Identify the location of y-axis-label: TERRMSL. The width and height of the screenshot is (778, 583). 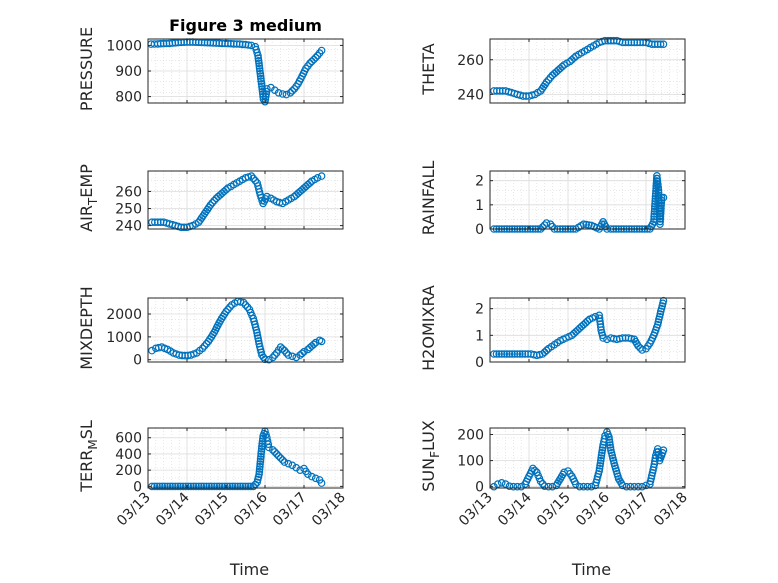
(88, 456).